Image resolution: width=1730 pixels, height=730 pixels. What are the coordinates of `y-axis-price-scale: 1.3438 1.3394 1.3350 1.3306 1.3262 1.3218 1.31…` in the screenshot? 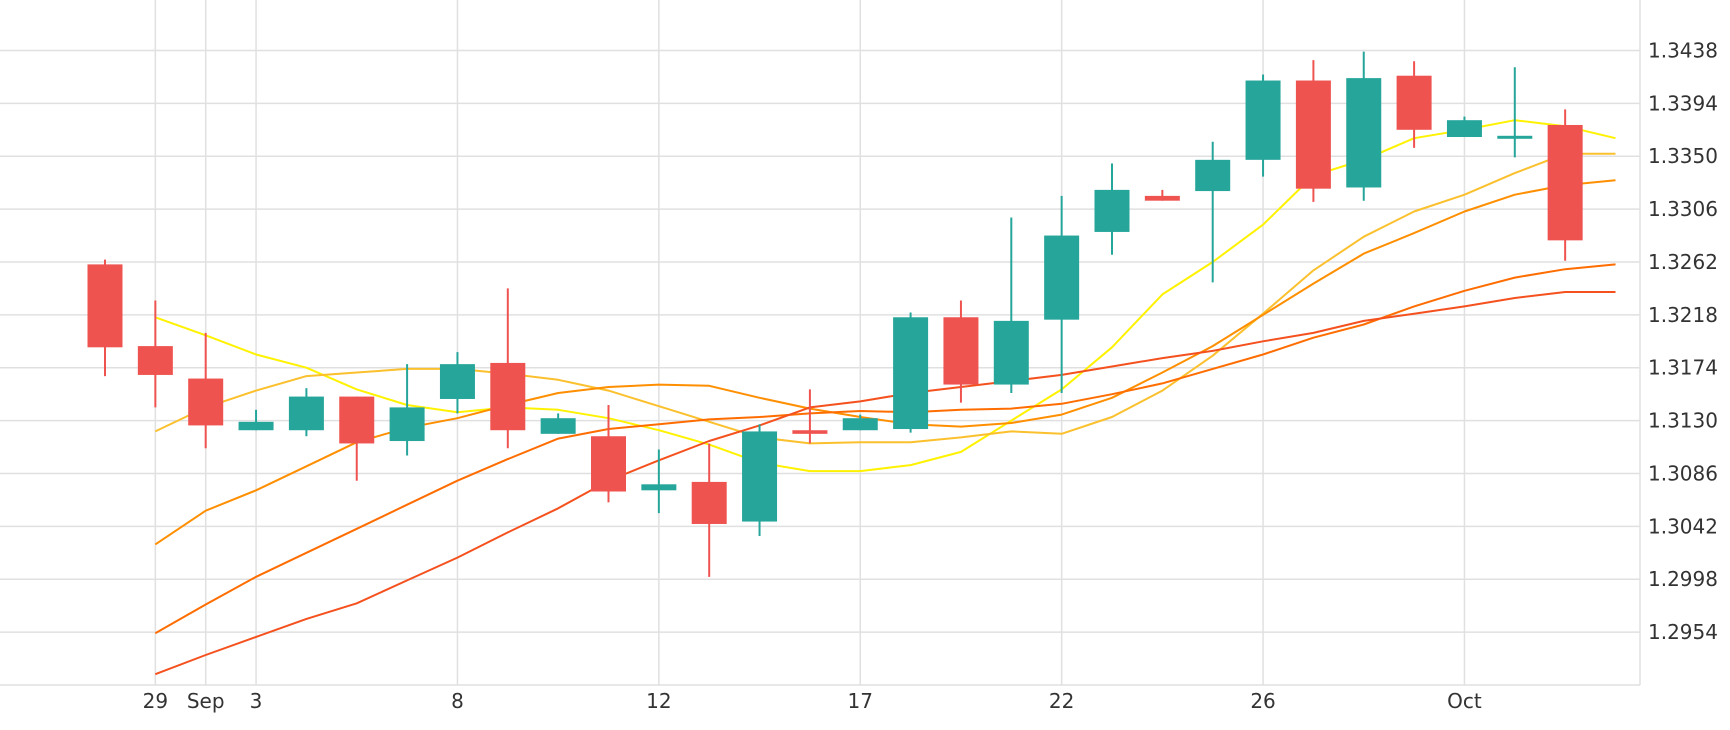 It's located at (1683, 341).